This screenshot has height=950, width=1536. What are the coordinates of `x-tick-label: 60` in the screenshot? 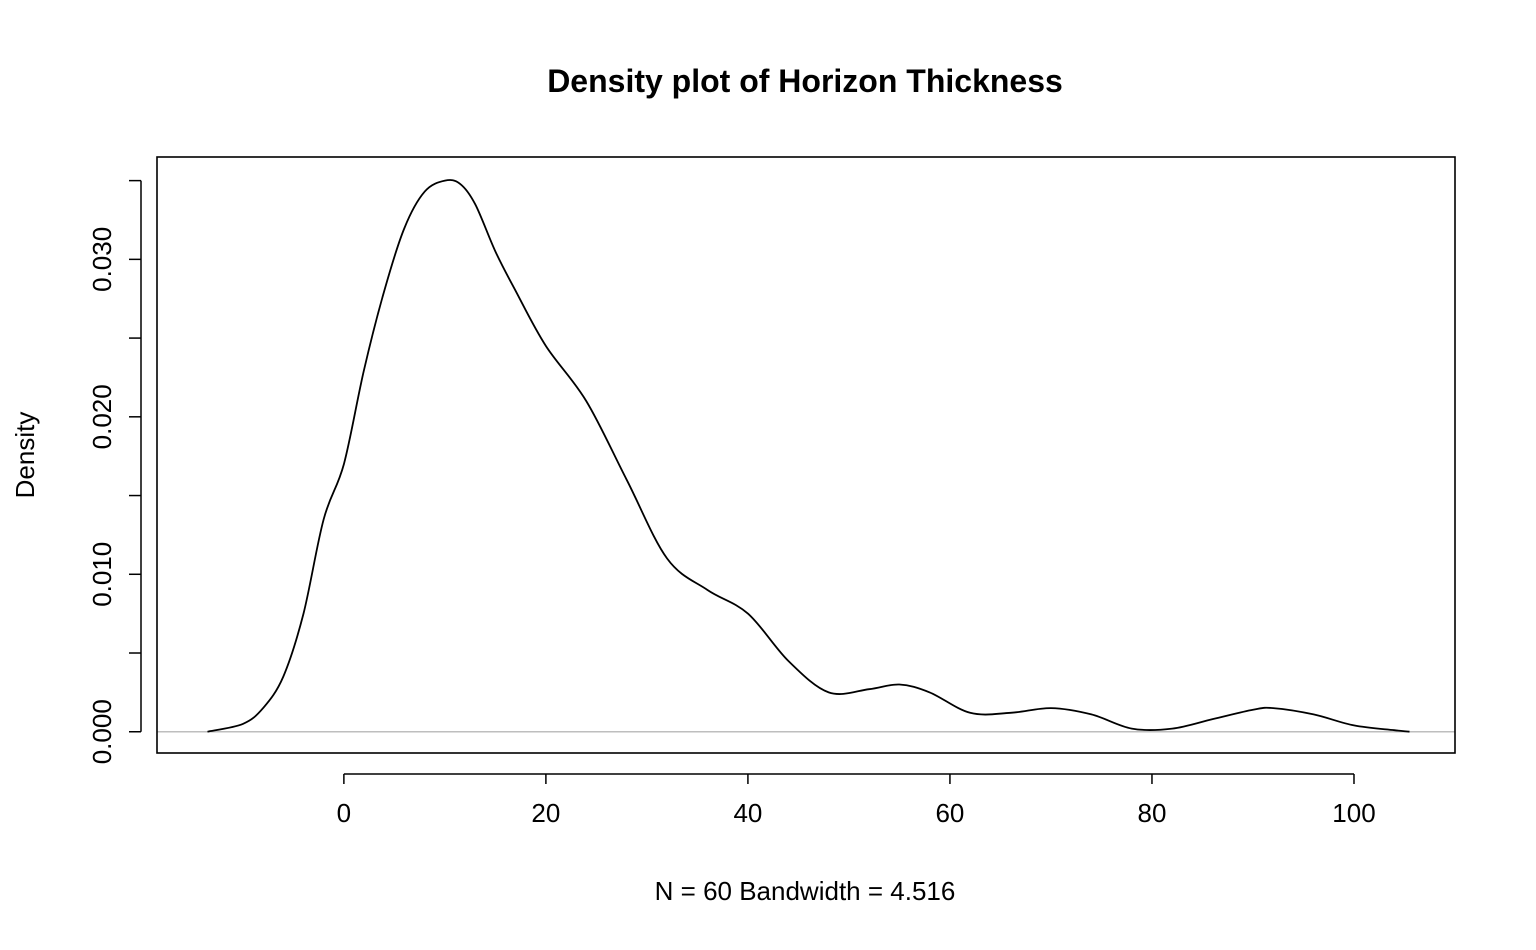 It's located at (949, 813).